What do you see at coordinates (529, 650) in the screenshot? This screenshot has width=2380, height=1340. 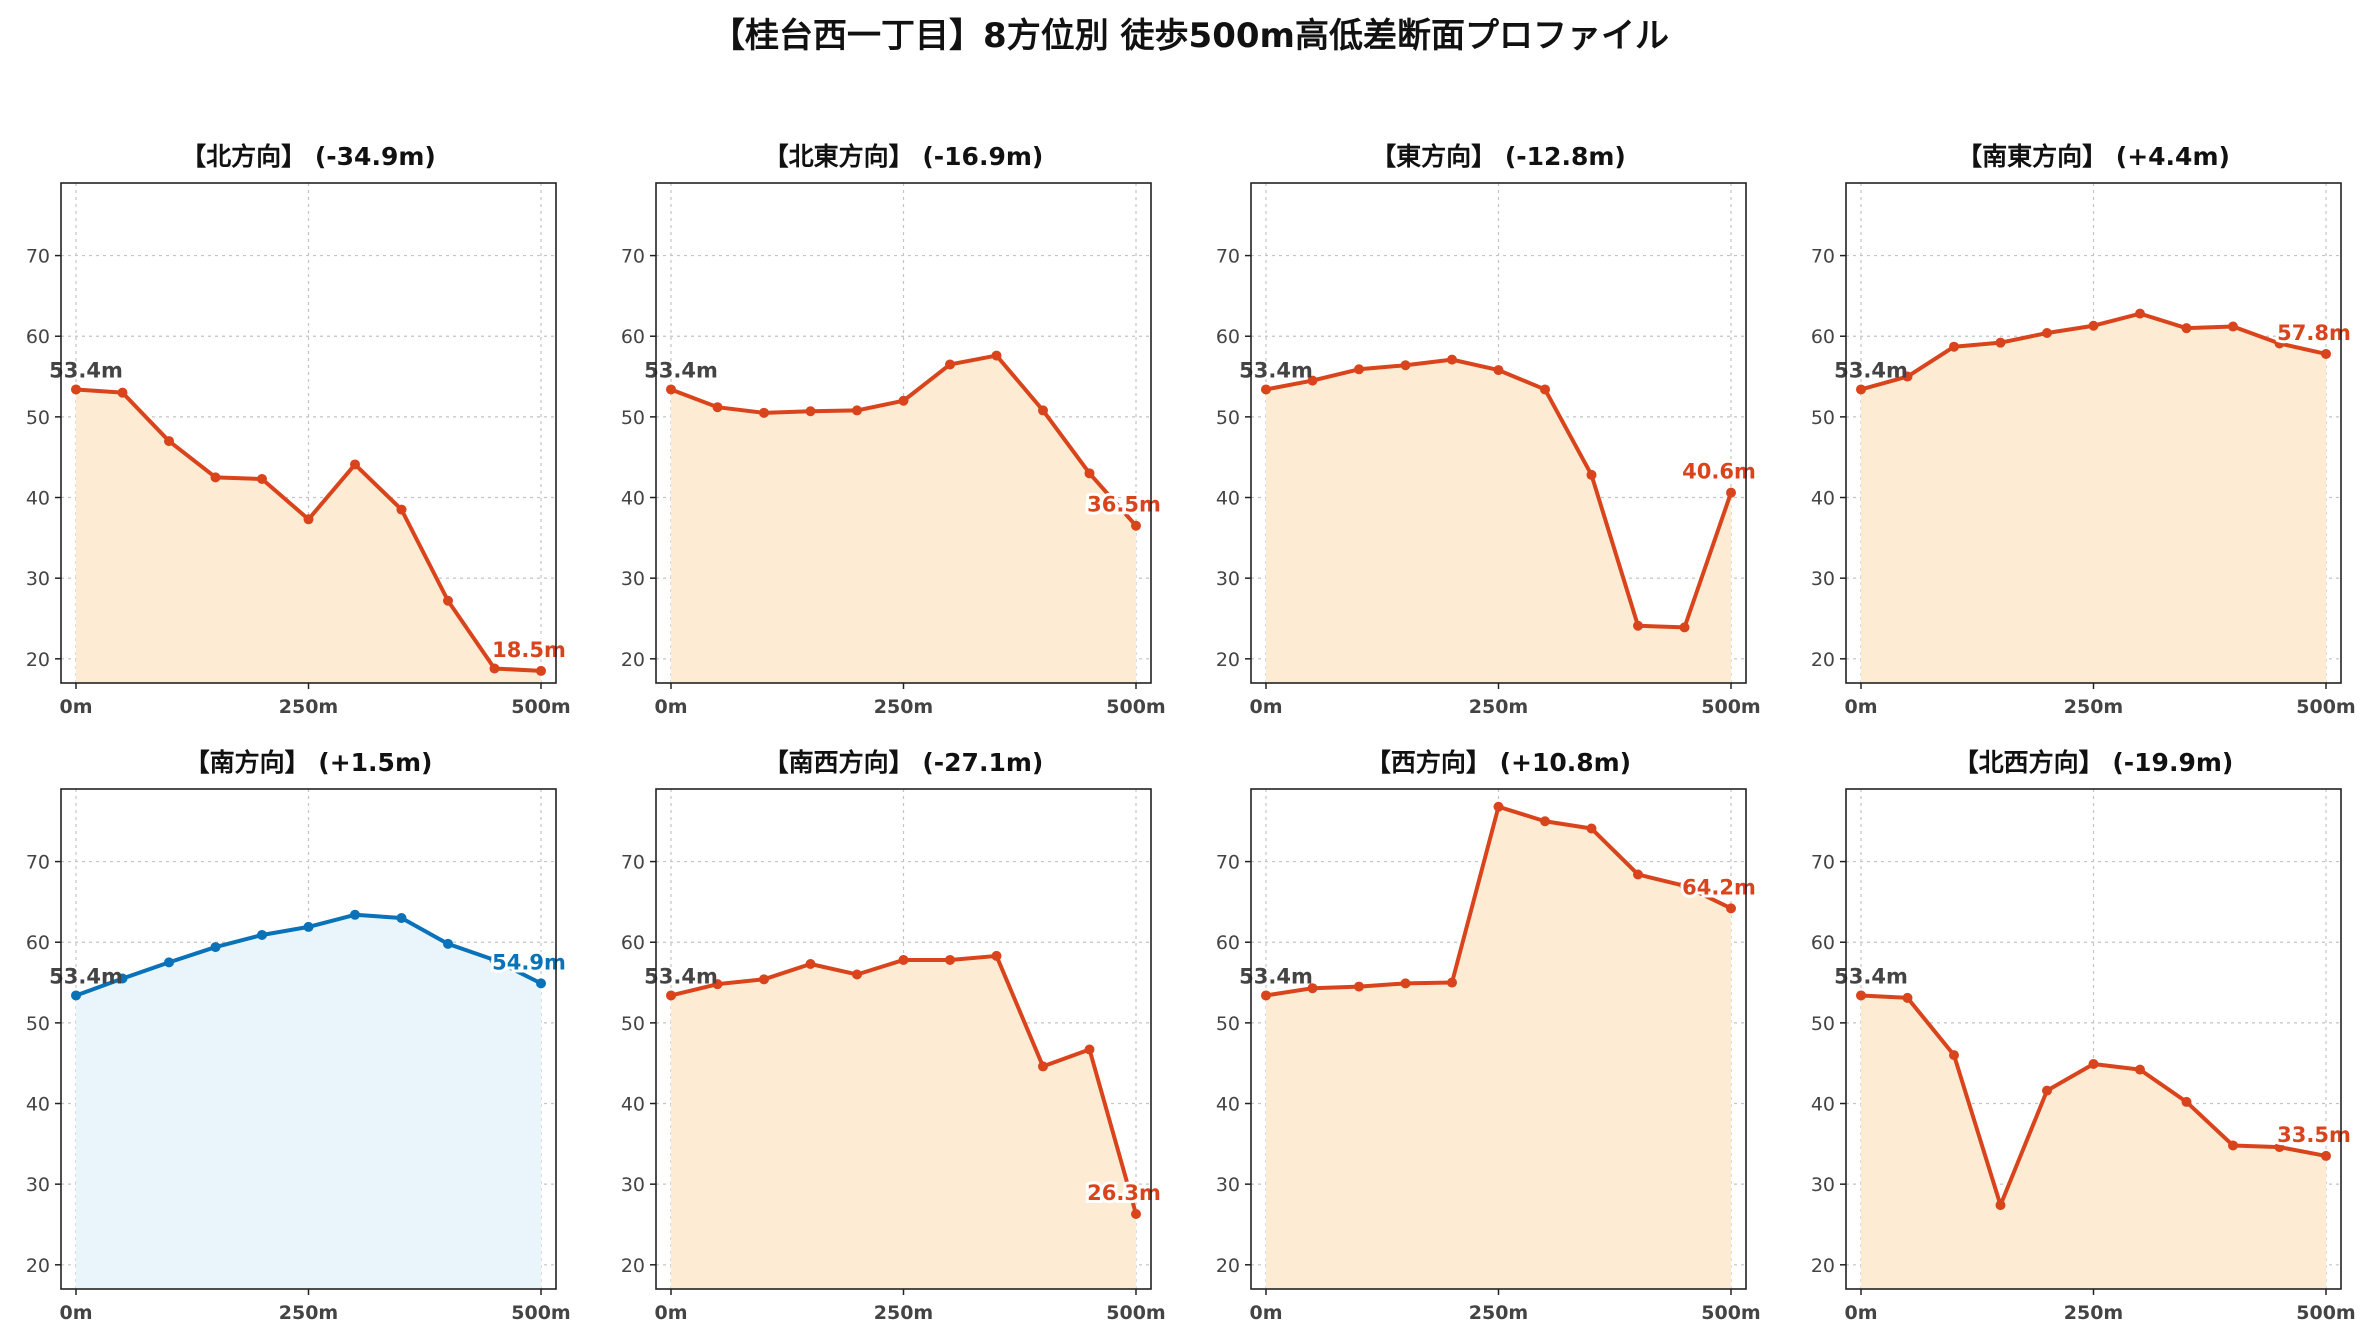 I see `end-elevation-label: 18.5m` at bounding box center [529, 650].